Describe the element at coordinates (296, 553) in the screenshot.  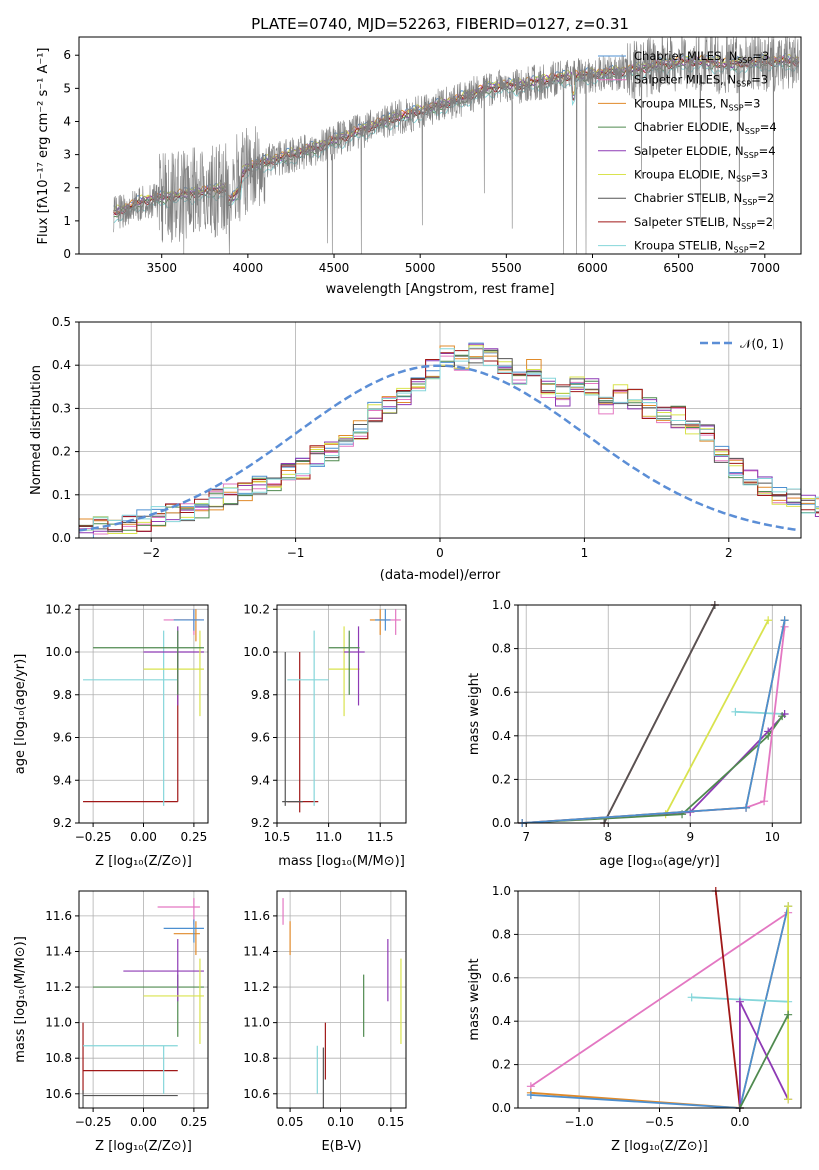
I see `x-tick-label: −1` at that location.